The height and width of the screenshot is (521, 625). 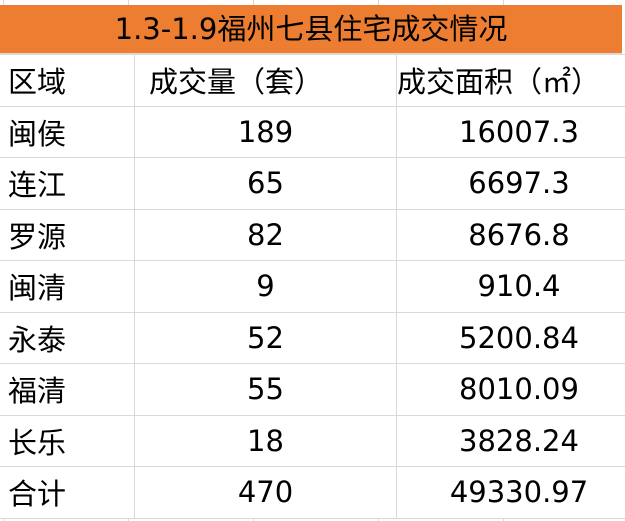 I want to click on cell-count: 65, so click(x=265, y=183).